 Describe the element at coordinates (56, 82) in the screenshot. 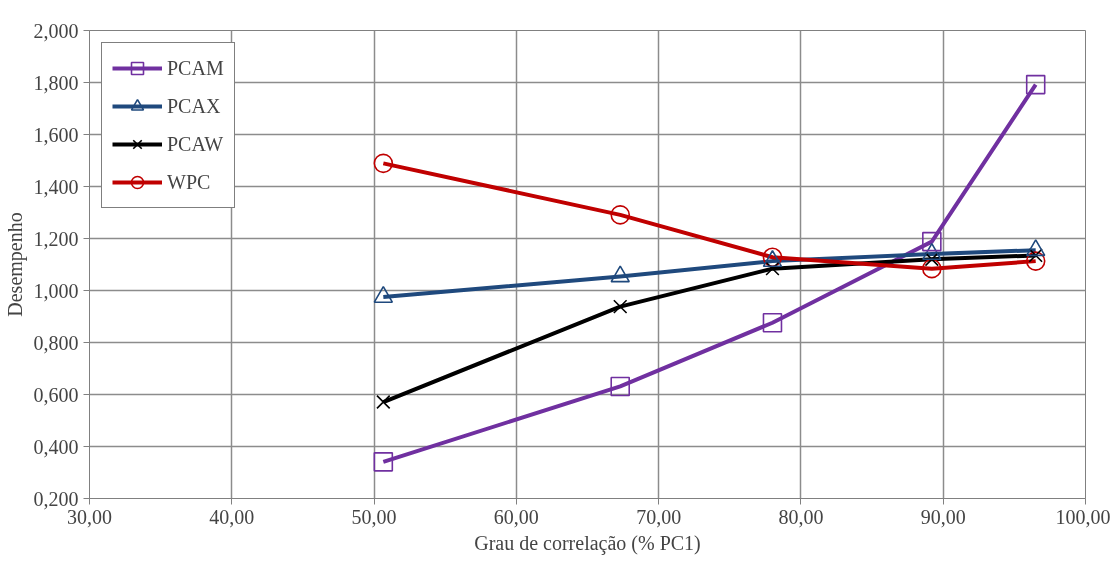

I see `y-tick-label: 1,800` at that location.